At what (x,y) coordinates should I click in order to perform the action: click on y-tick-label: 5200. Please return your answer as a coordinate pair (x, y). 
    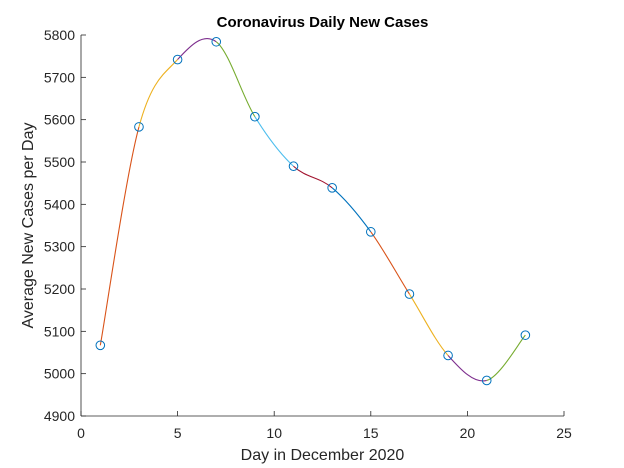
    Looking at the image, I should click on (59, 289).